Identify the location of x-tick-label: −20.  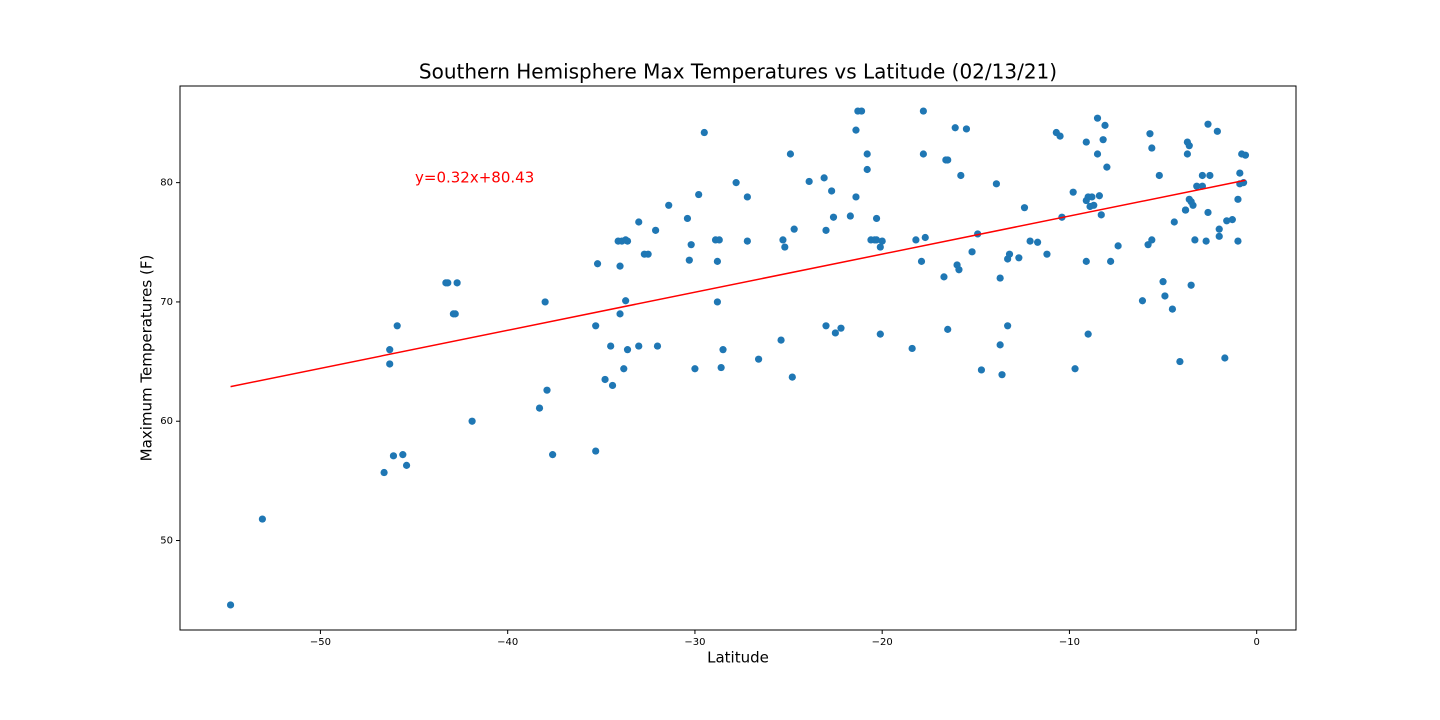
(882, 642).